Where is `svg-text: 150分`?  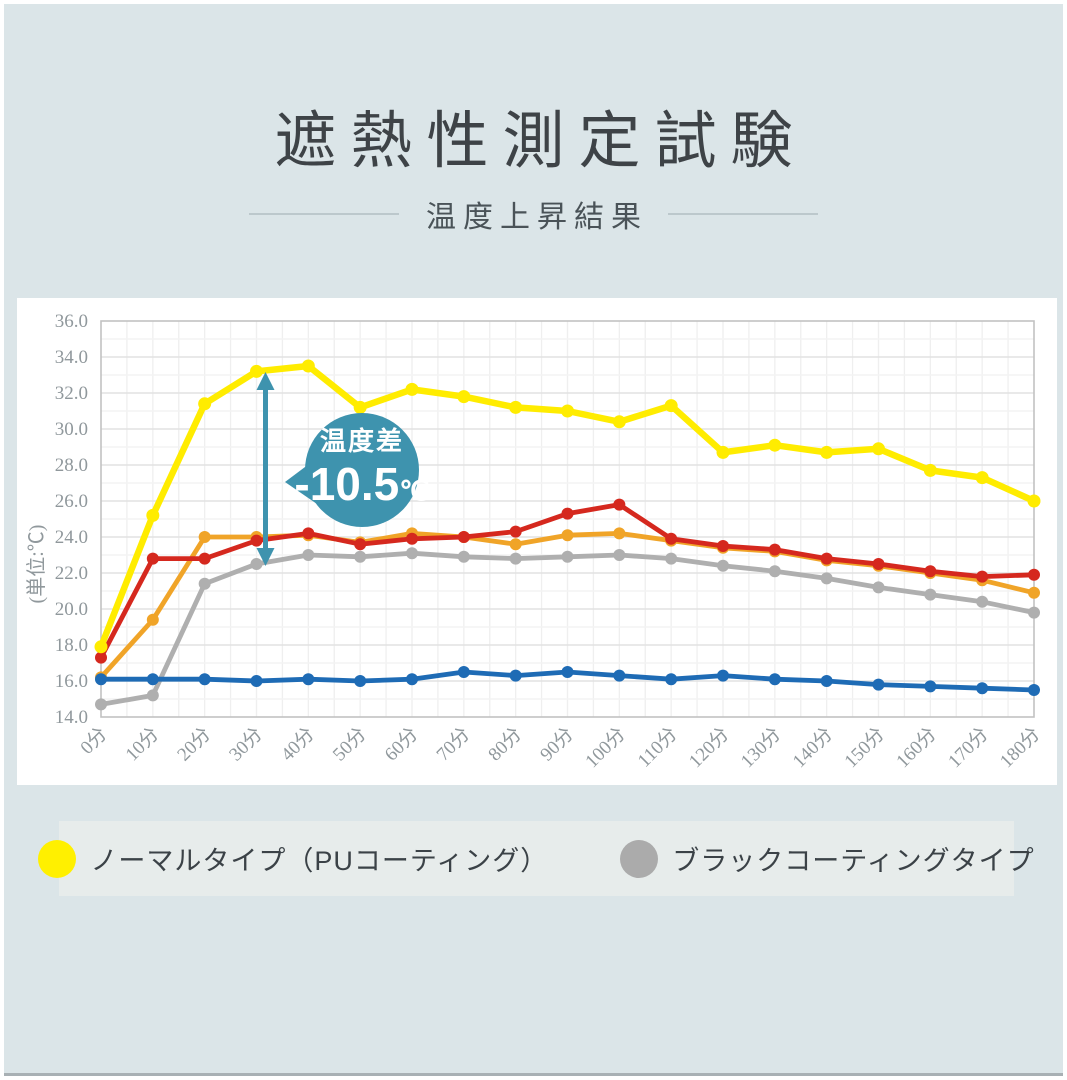
svg-text: 150分 is located at coordinates (864, 747).